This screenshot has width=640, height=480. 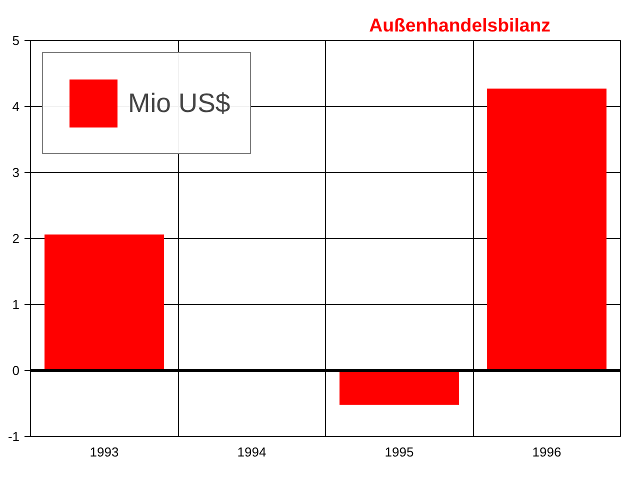 I want to click on y-tick-label: 0, so click(x=16, y=370).